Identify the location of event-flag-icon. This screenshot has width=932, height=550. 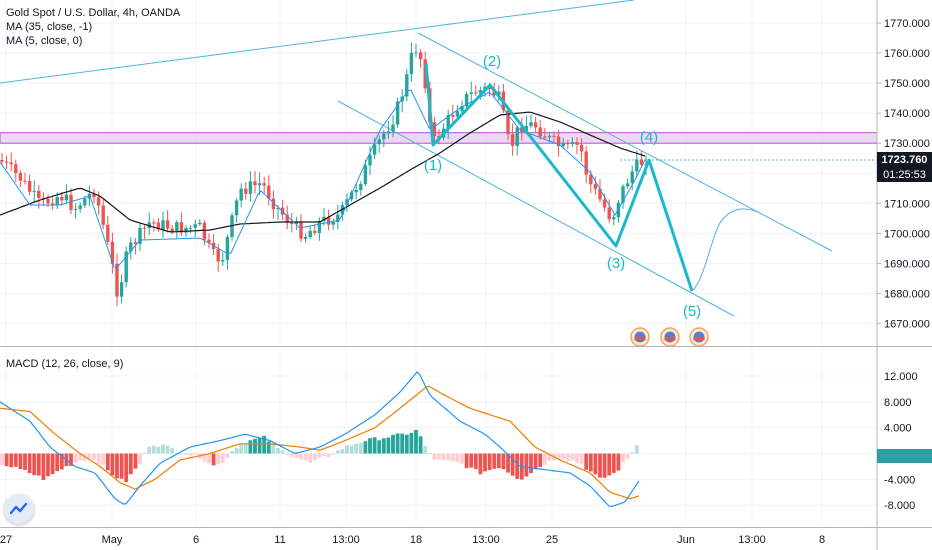
(699, 339).